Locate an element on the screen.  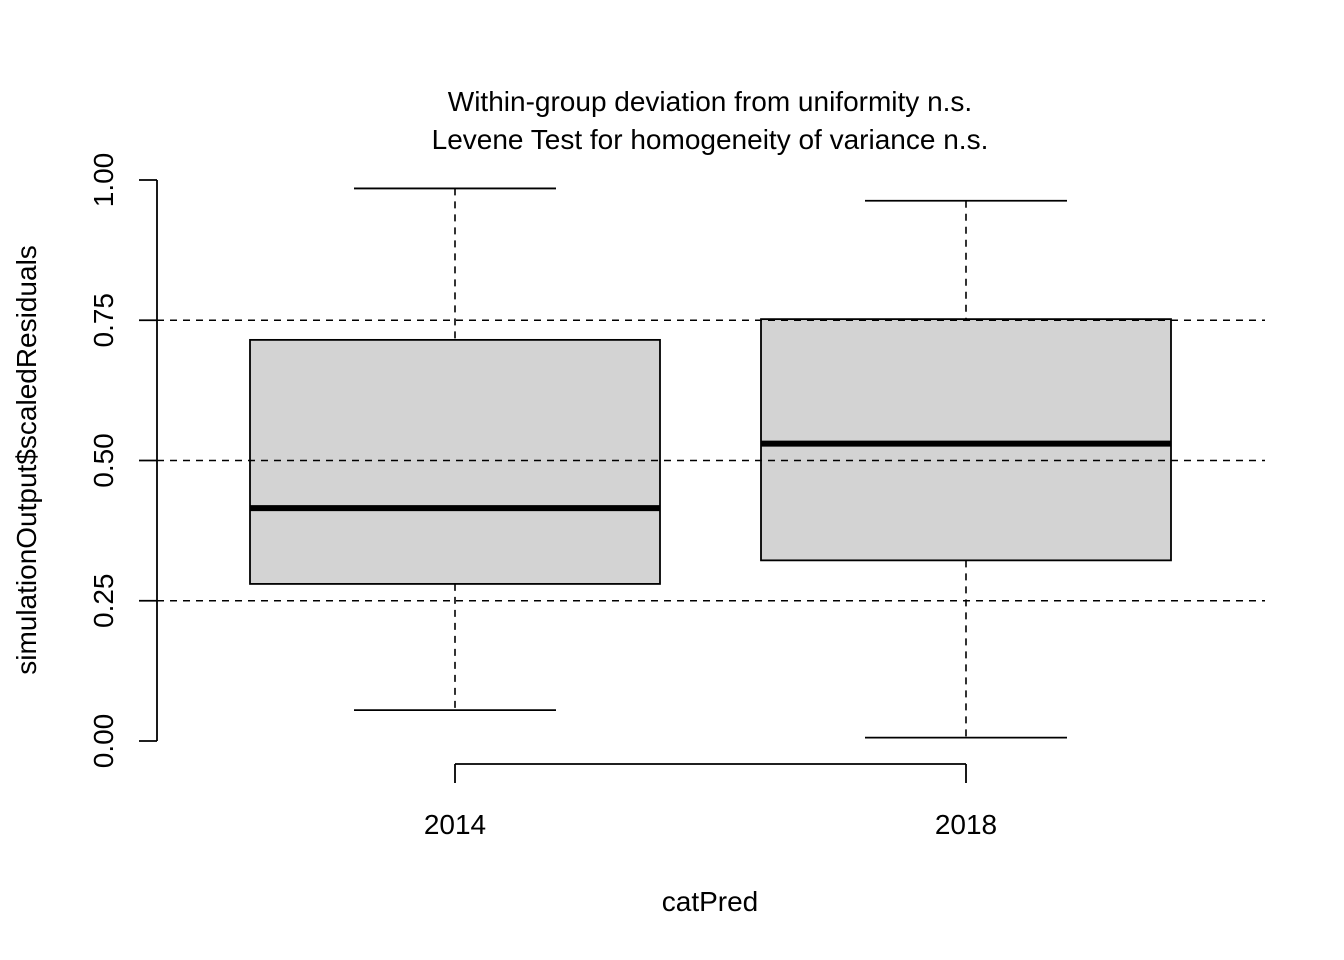
x-tick-label: 2014 is located at coordinates (455, 824).